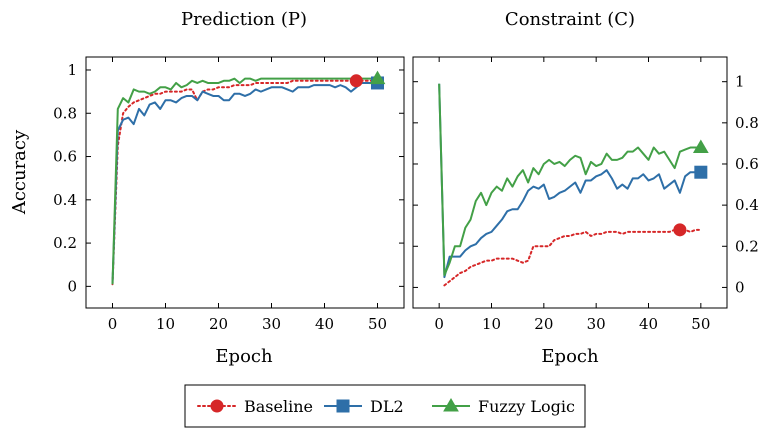  What do you see at coordinates (343, 406) in the screenshot?
I see `legend-marker-dl2` at bounding box center [343, 406].